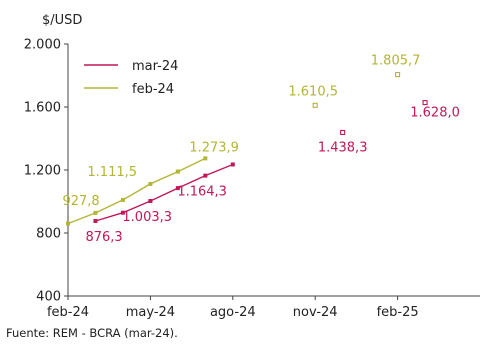  What do you see at coordinates (233, 312) in the screenshot?
I see `x-tick-label: ago-24` at bounding box center [233, 312].